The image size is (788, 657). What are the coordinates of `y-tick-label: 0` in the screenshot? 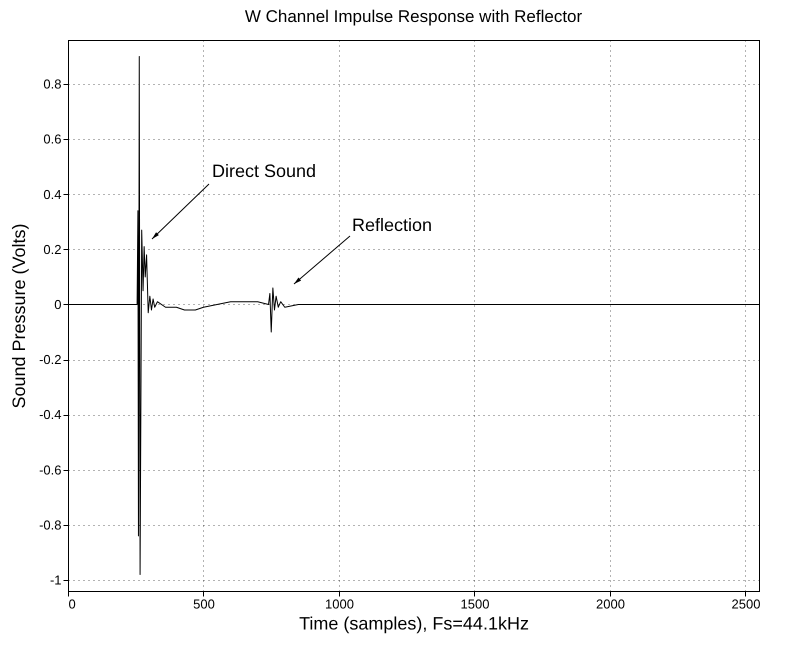 It's located at (58, 304).